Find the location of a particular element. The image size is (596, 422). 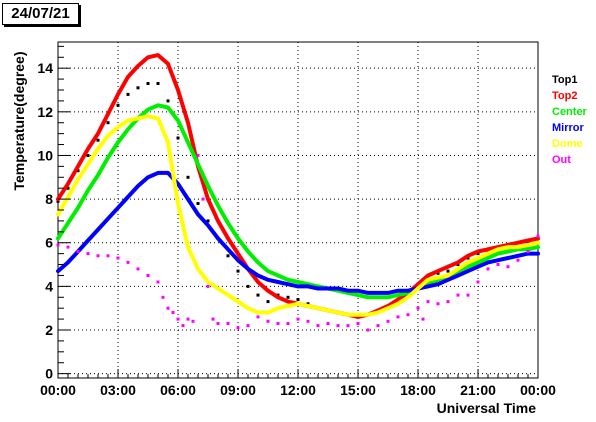

y-tick-label: 14 is located at coordinates (45, 68).